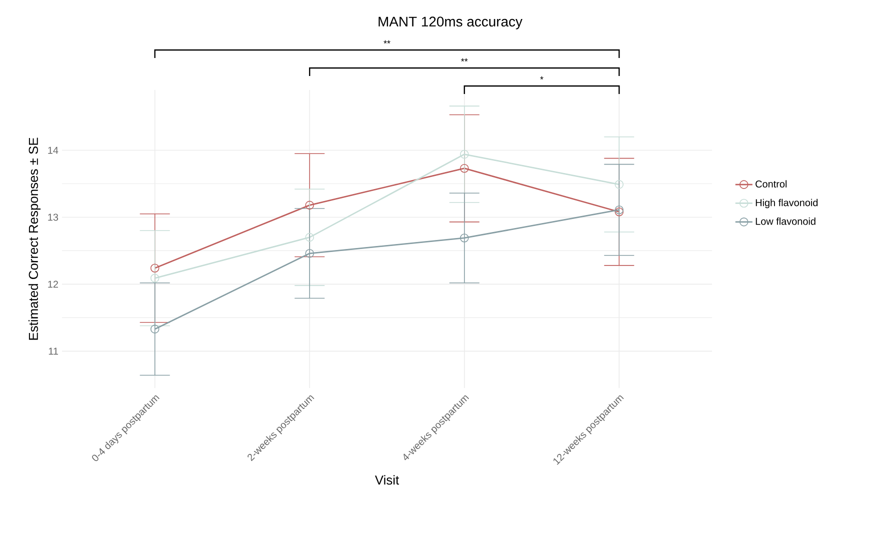 The image size is (879, 544). Describe the element at coordinates (786, 221) in the screenshot. I see `legend-label: Low flavonoid` at that location.